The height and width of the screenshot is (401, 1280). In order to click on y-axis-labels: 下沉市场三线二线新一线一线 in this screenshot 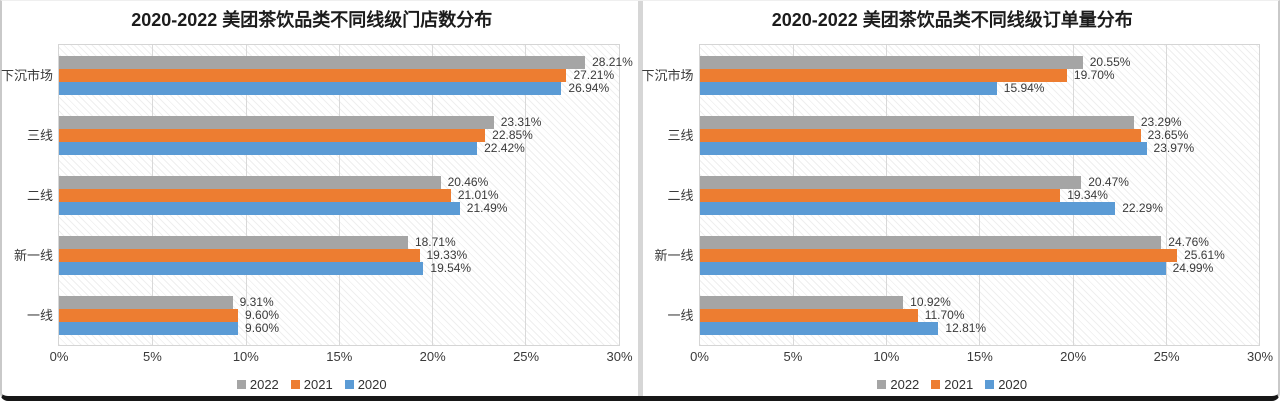, I will do `click(670, 194)`.